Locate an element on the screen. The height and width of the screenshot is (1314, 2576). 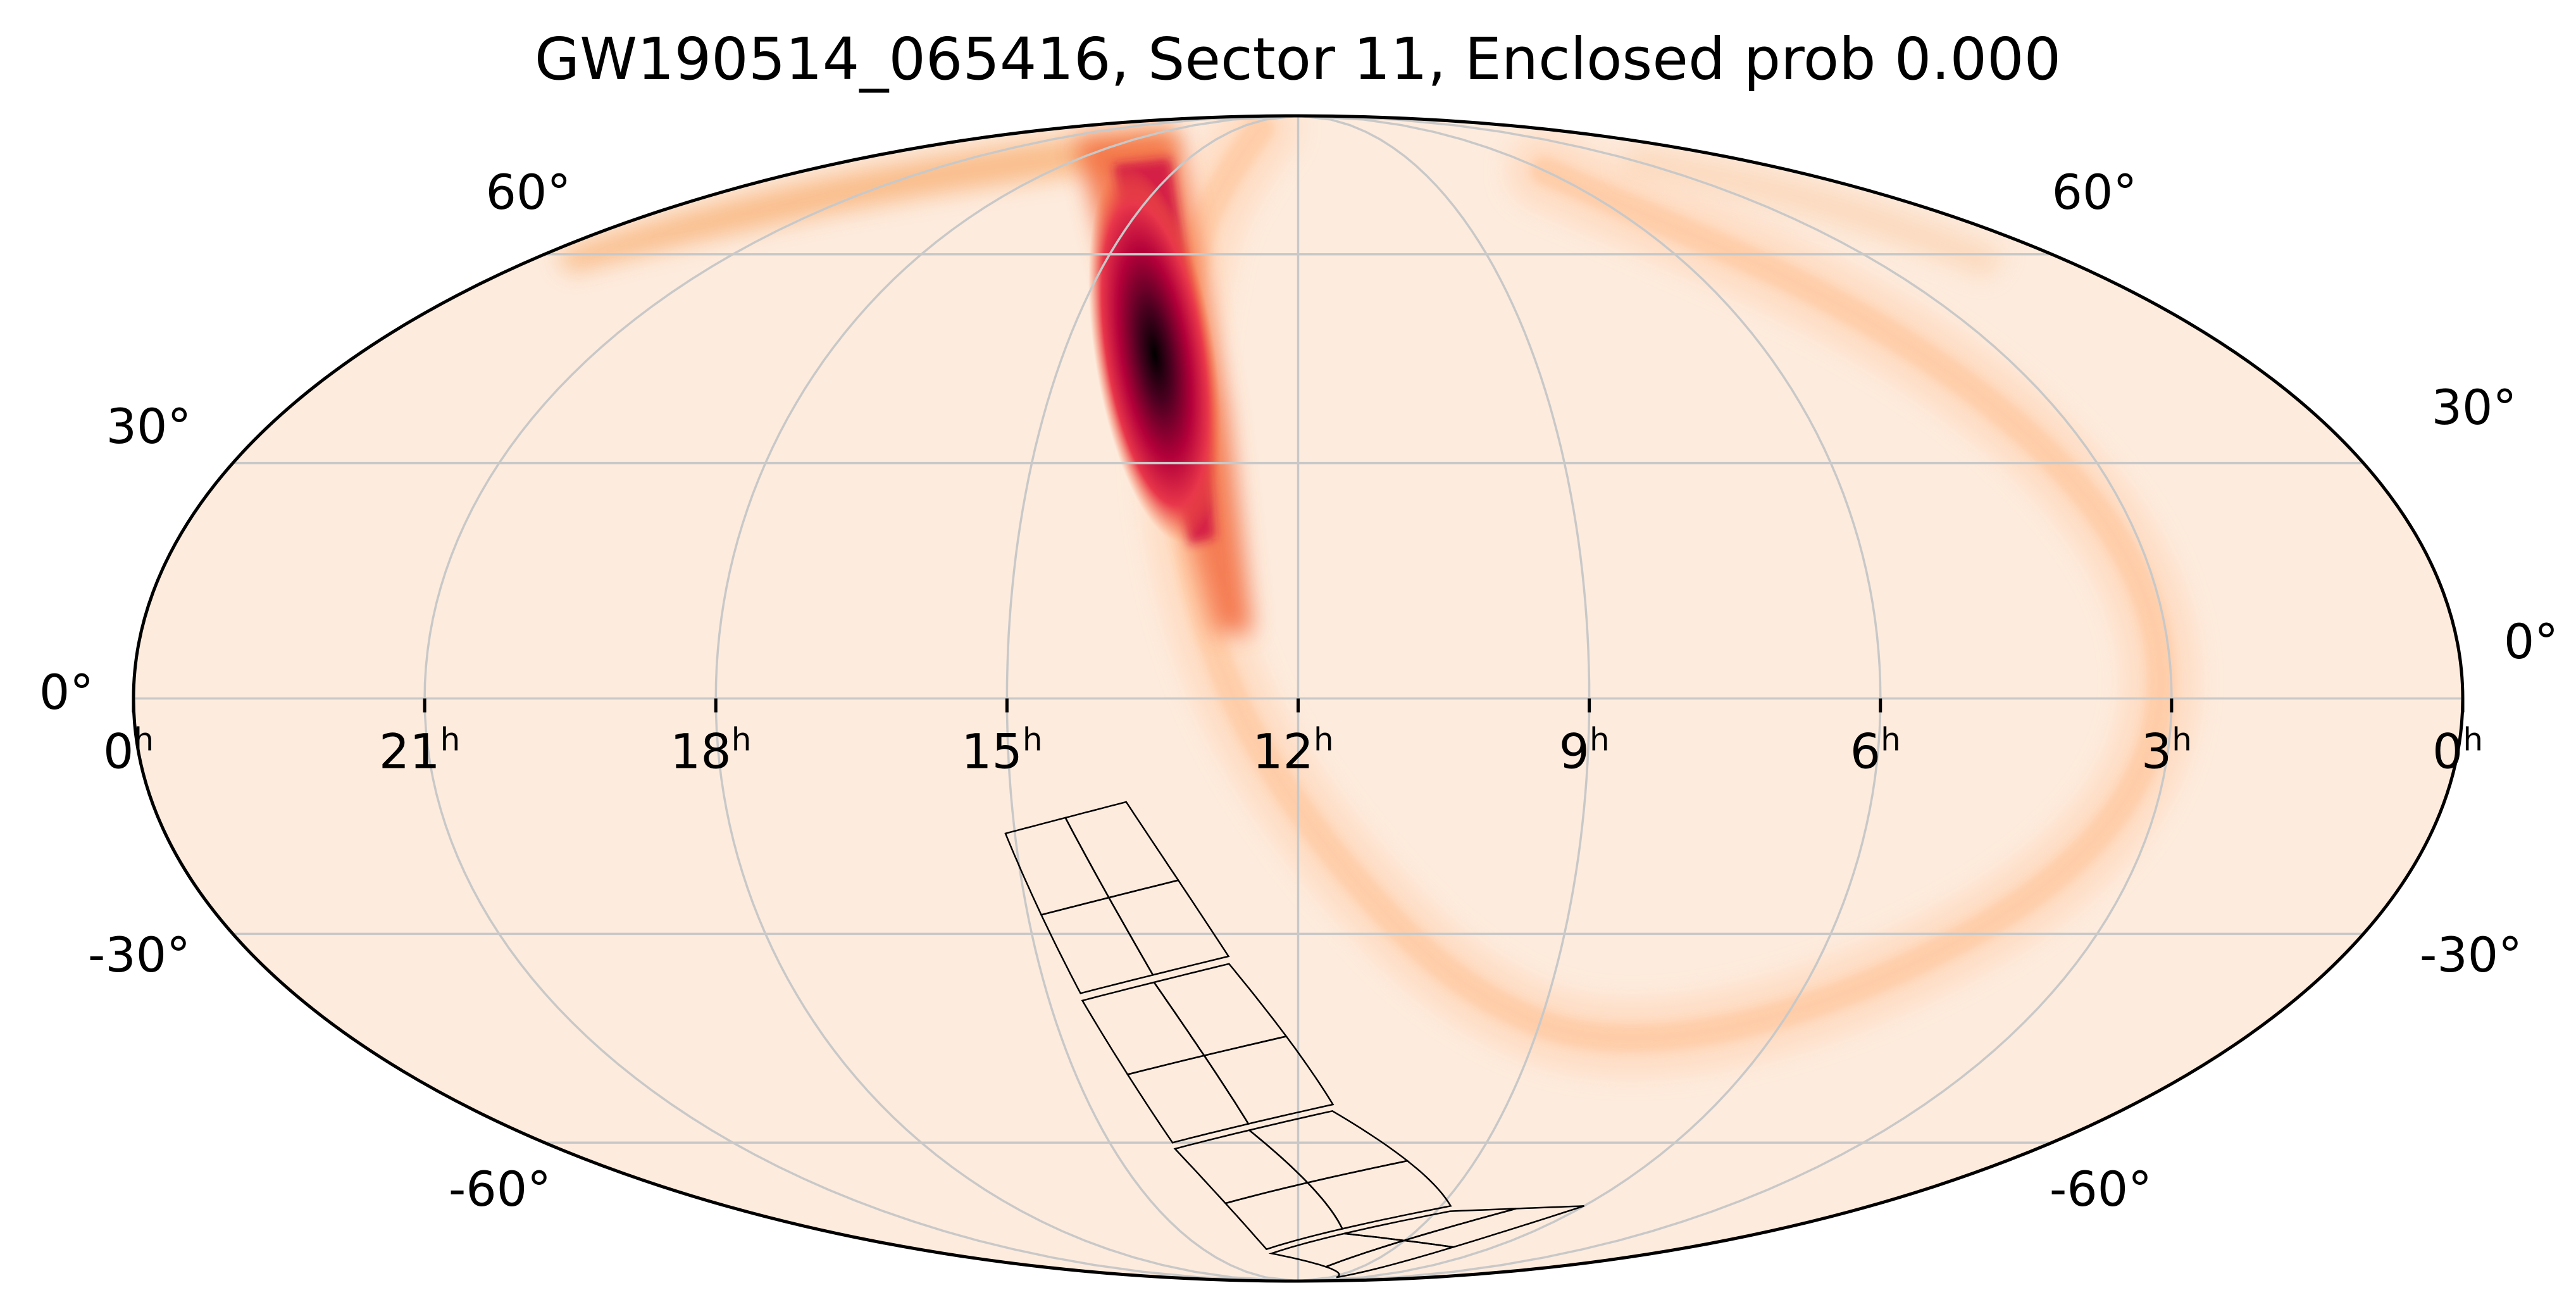
ra-tick-label-4: 12h is located at coordinates (1292, 751).